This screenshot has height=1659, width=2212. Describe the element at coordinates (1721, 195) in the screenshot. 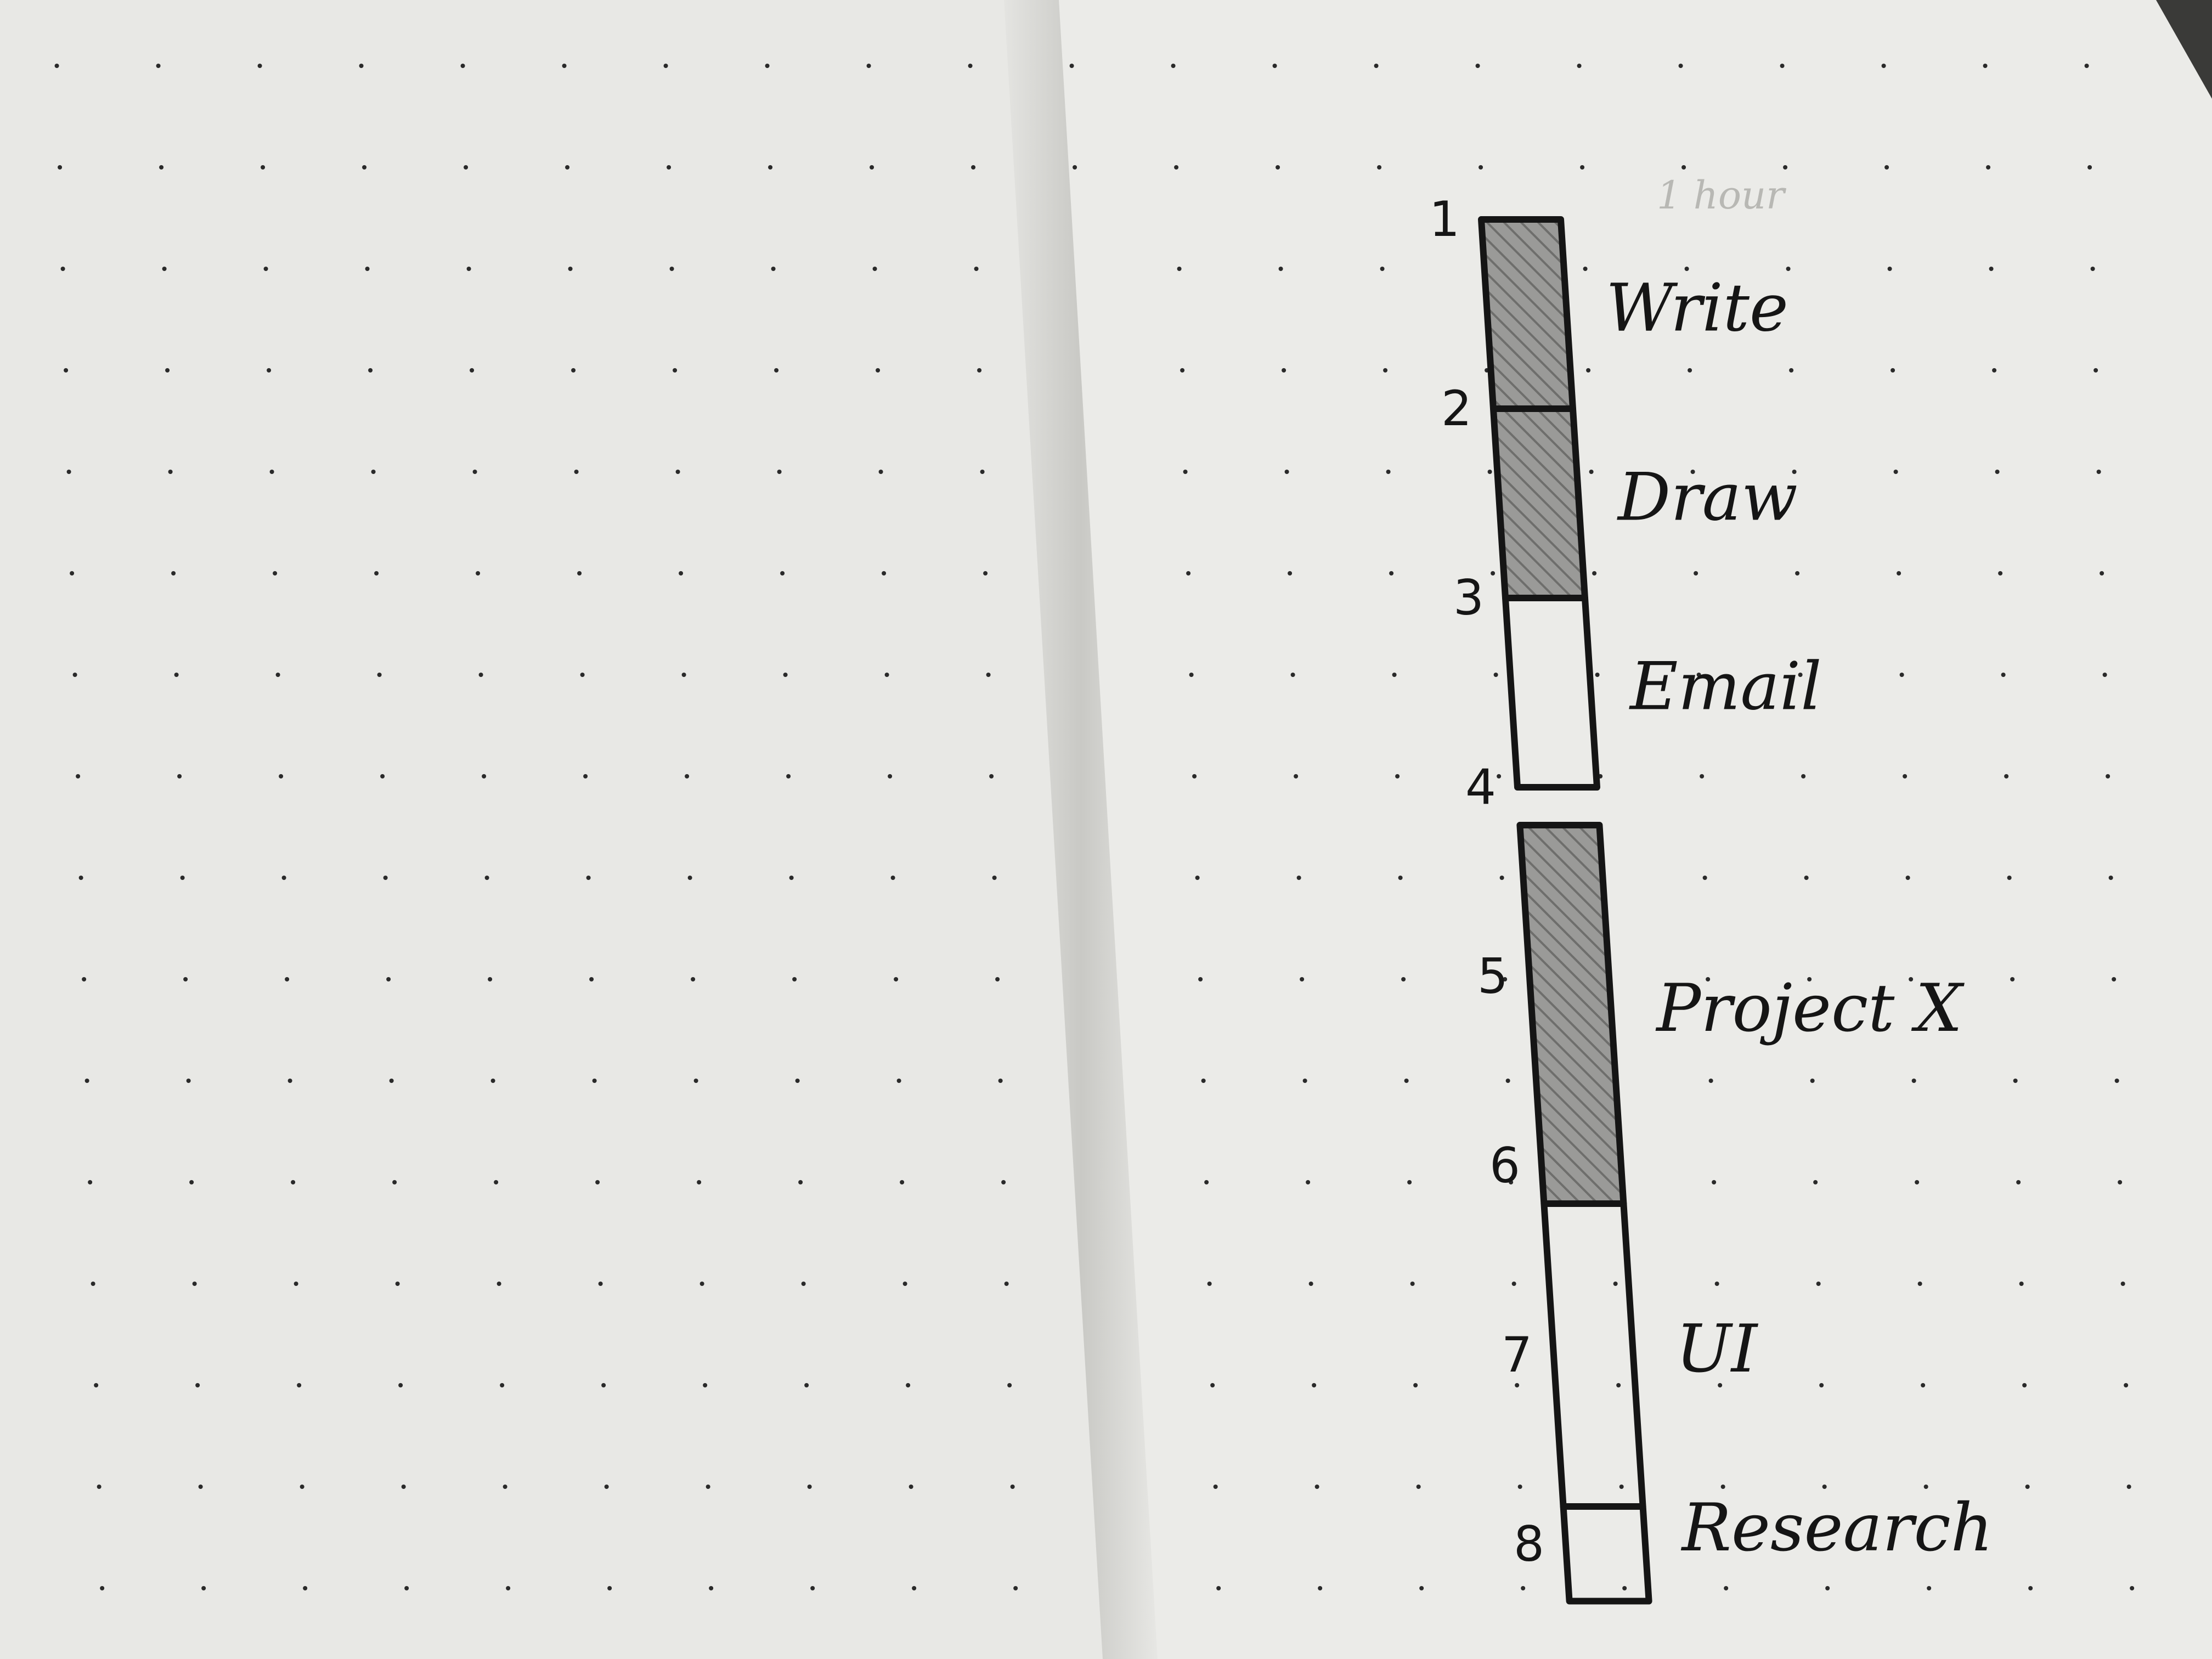

I see `faint-erased-note: 1 hour` at that location.